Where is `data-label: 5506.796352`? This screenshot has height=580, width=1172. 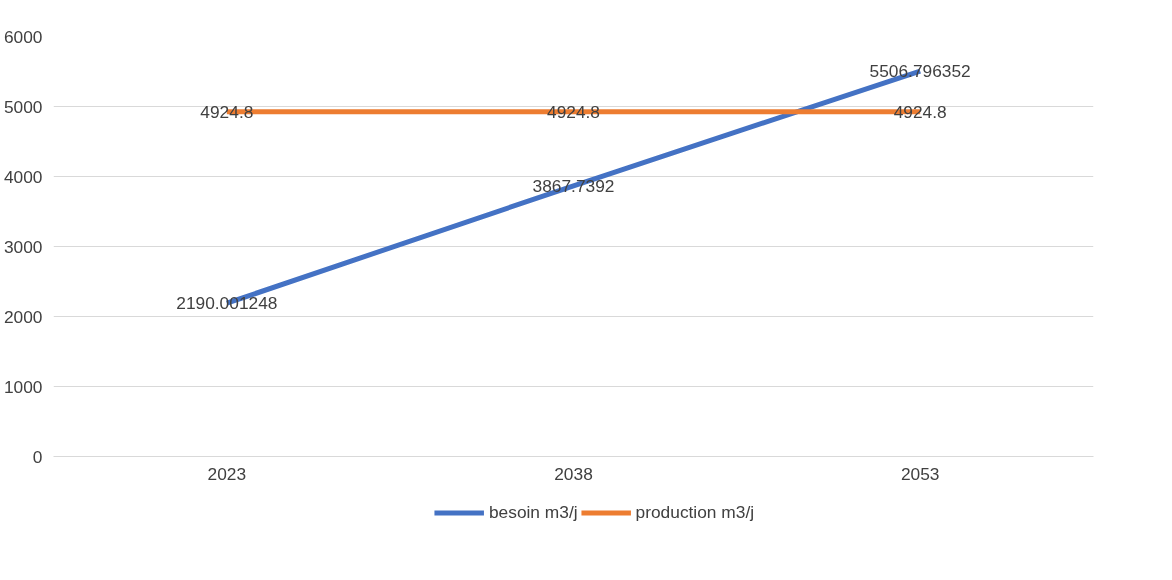 data-label: 5506.796352 is located at coordinates (920, 71).